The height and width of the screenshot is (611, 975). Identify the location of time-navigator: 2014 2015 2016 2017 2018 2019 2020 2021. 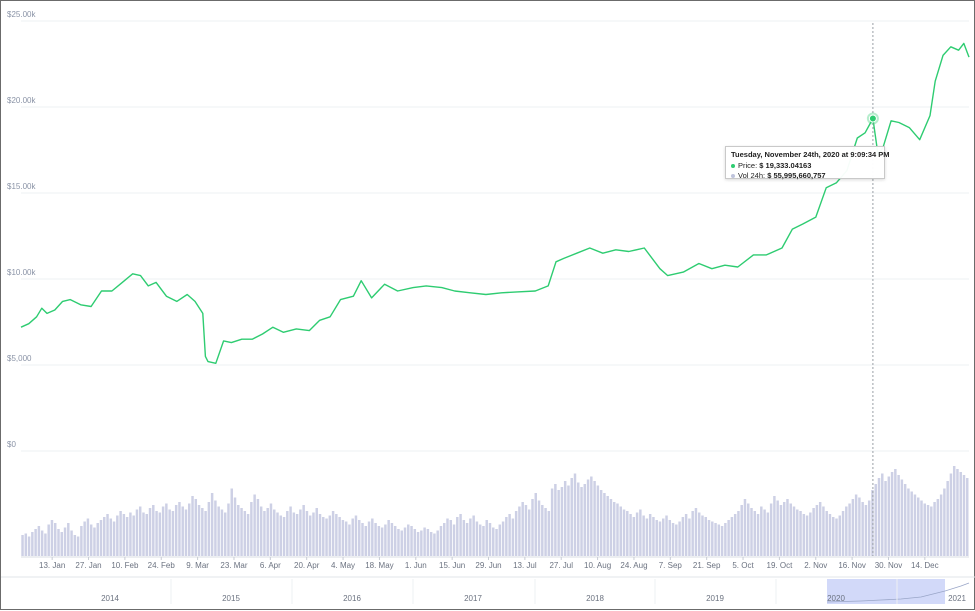
(488, 590).